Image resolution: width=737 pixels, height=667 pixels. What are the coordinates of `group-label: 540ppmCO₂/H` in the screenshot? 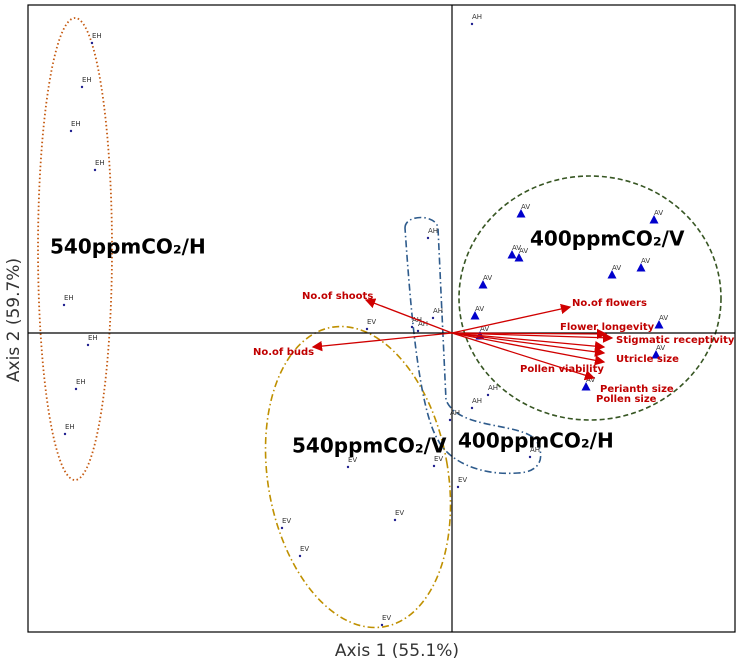 It's located at (128, 247).